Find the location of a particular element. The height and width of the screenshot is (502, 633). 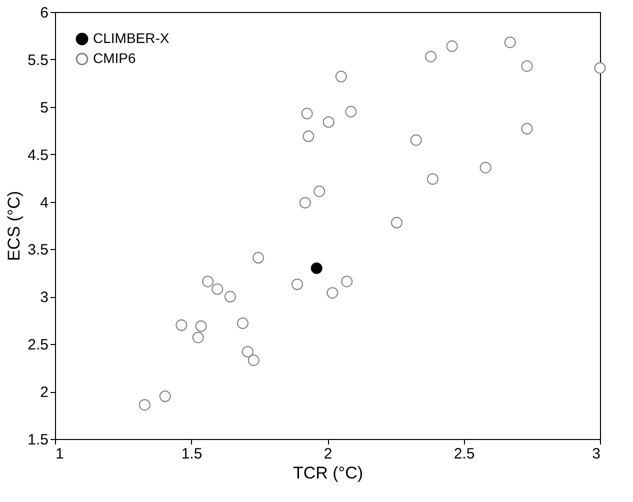

y-tick-label: 1.5 is located at coordinates (38, 440).